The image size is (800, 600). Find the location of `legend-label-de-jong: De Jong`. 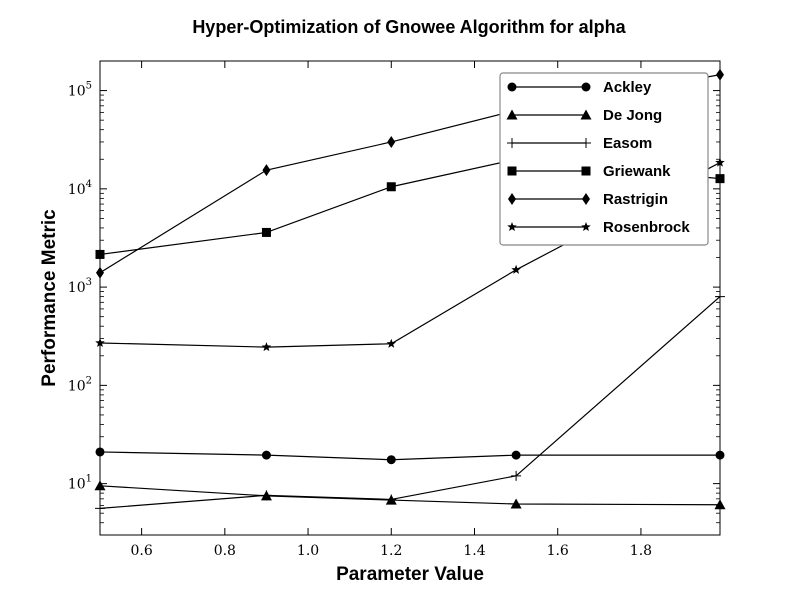

legend-label-de-jong: De Jong is located at coordinates (632, 115).